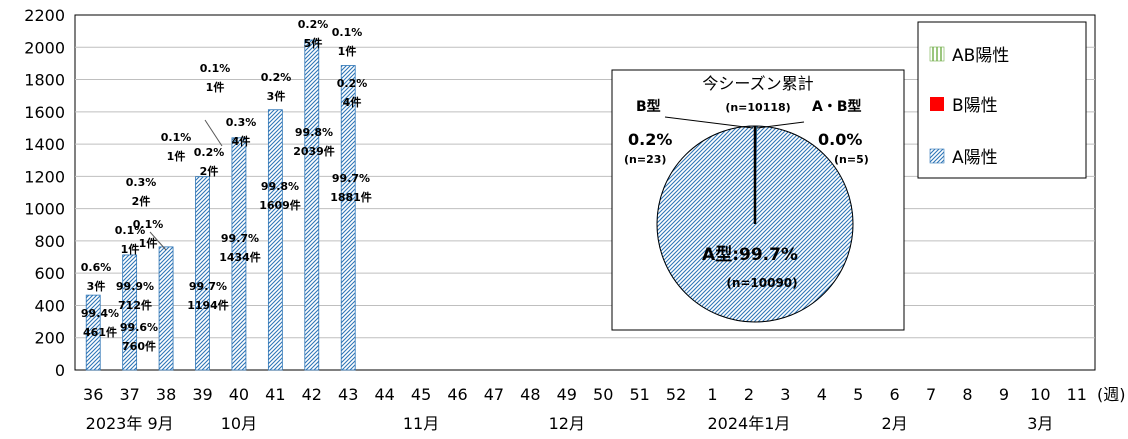 The height and width of the screenshot is (439, 1128). What do you see at coordinates (645, 159) in the screenshot?
I see `pie-label-b-count: (n=23)` at bounding box center [645, 159].